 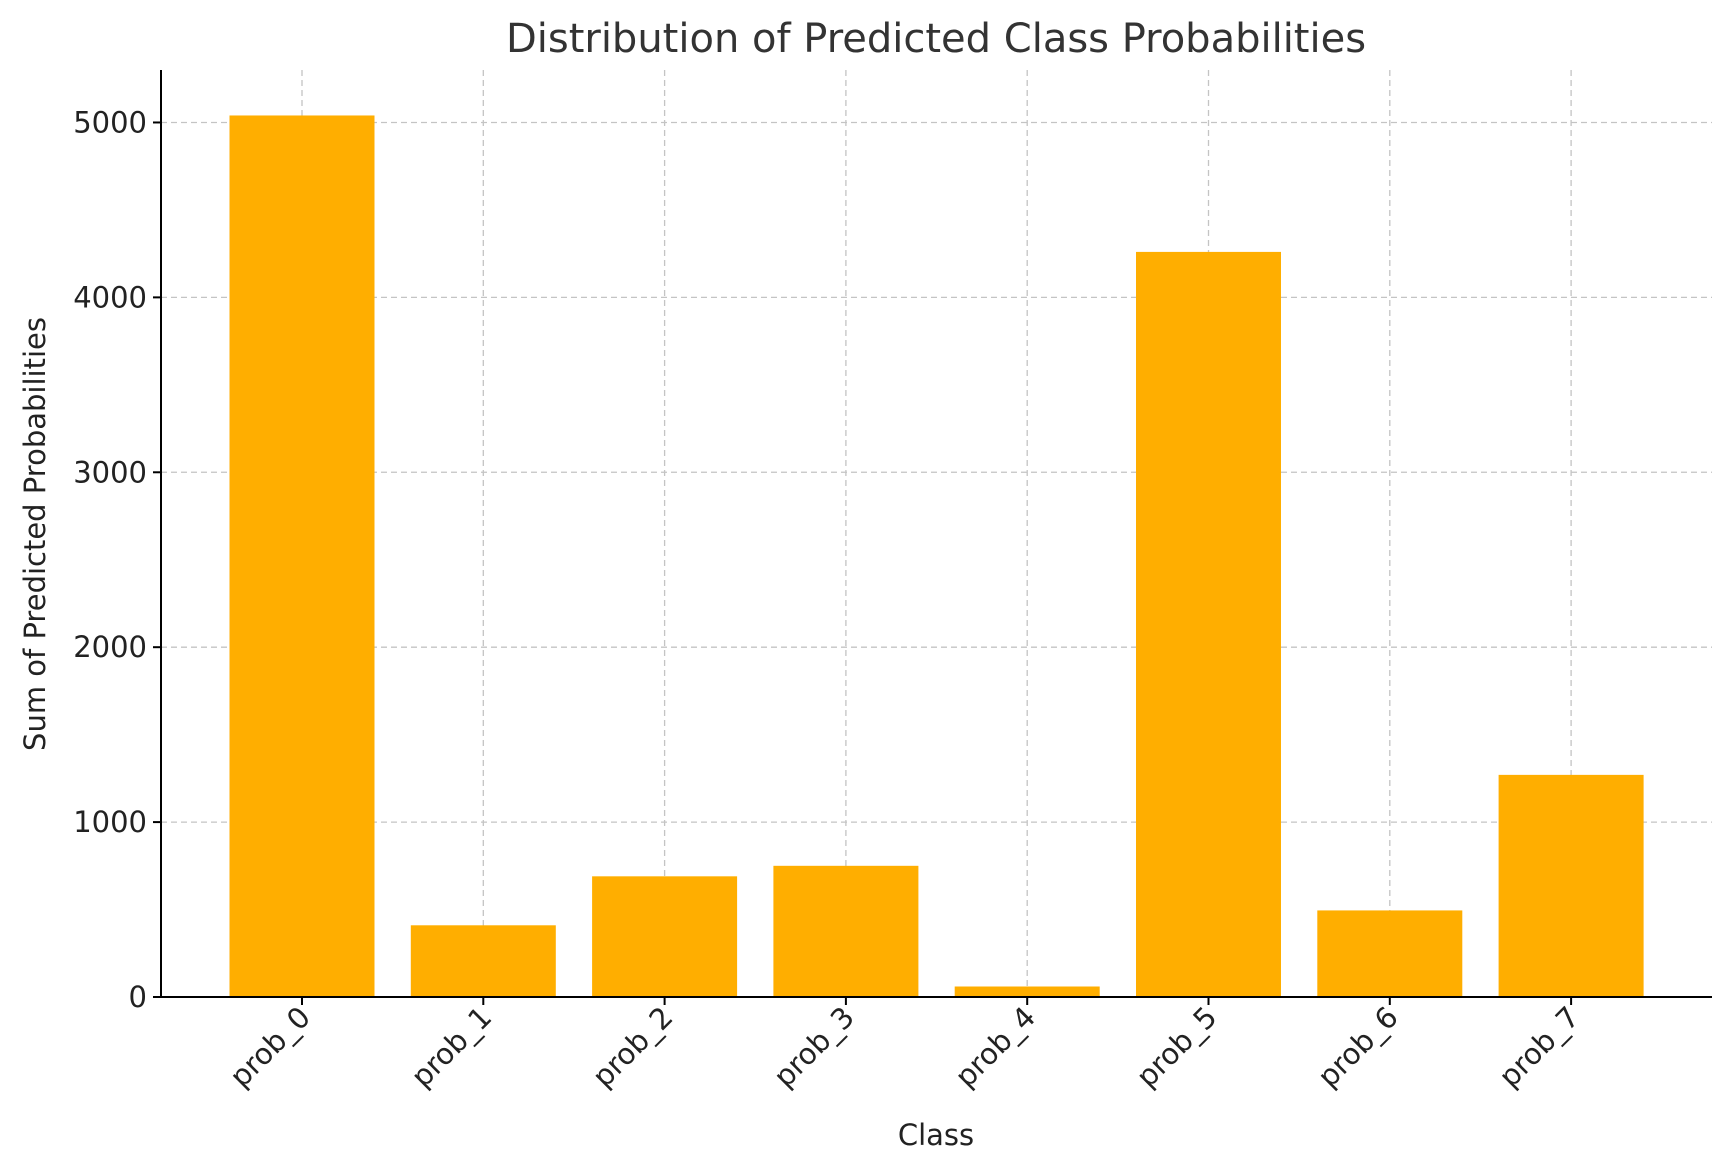 What do you see at coordinates (936, 1135) in the screenshot?
I see `x-axis-label: Class` at bounding box center [936, 1135].